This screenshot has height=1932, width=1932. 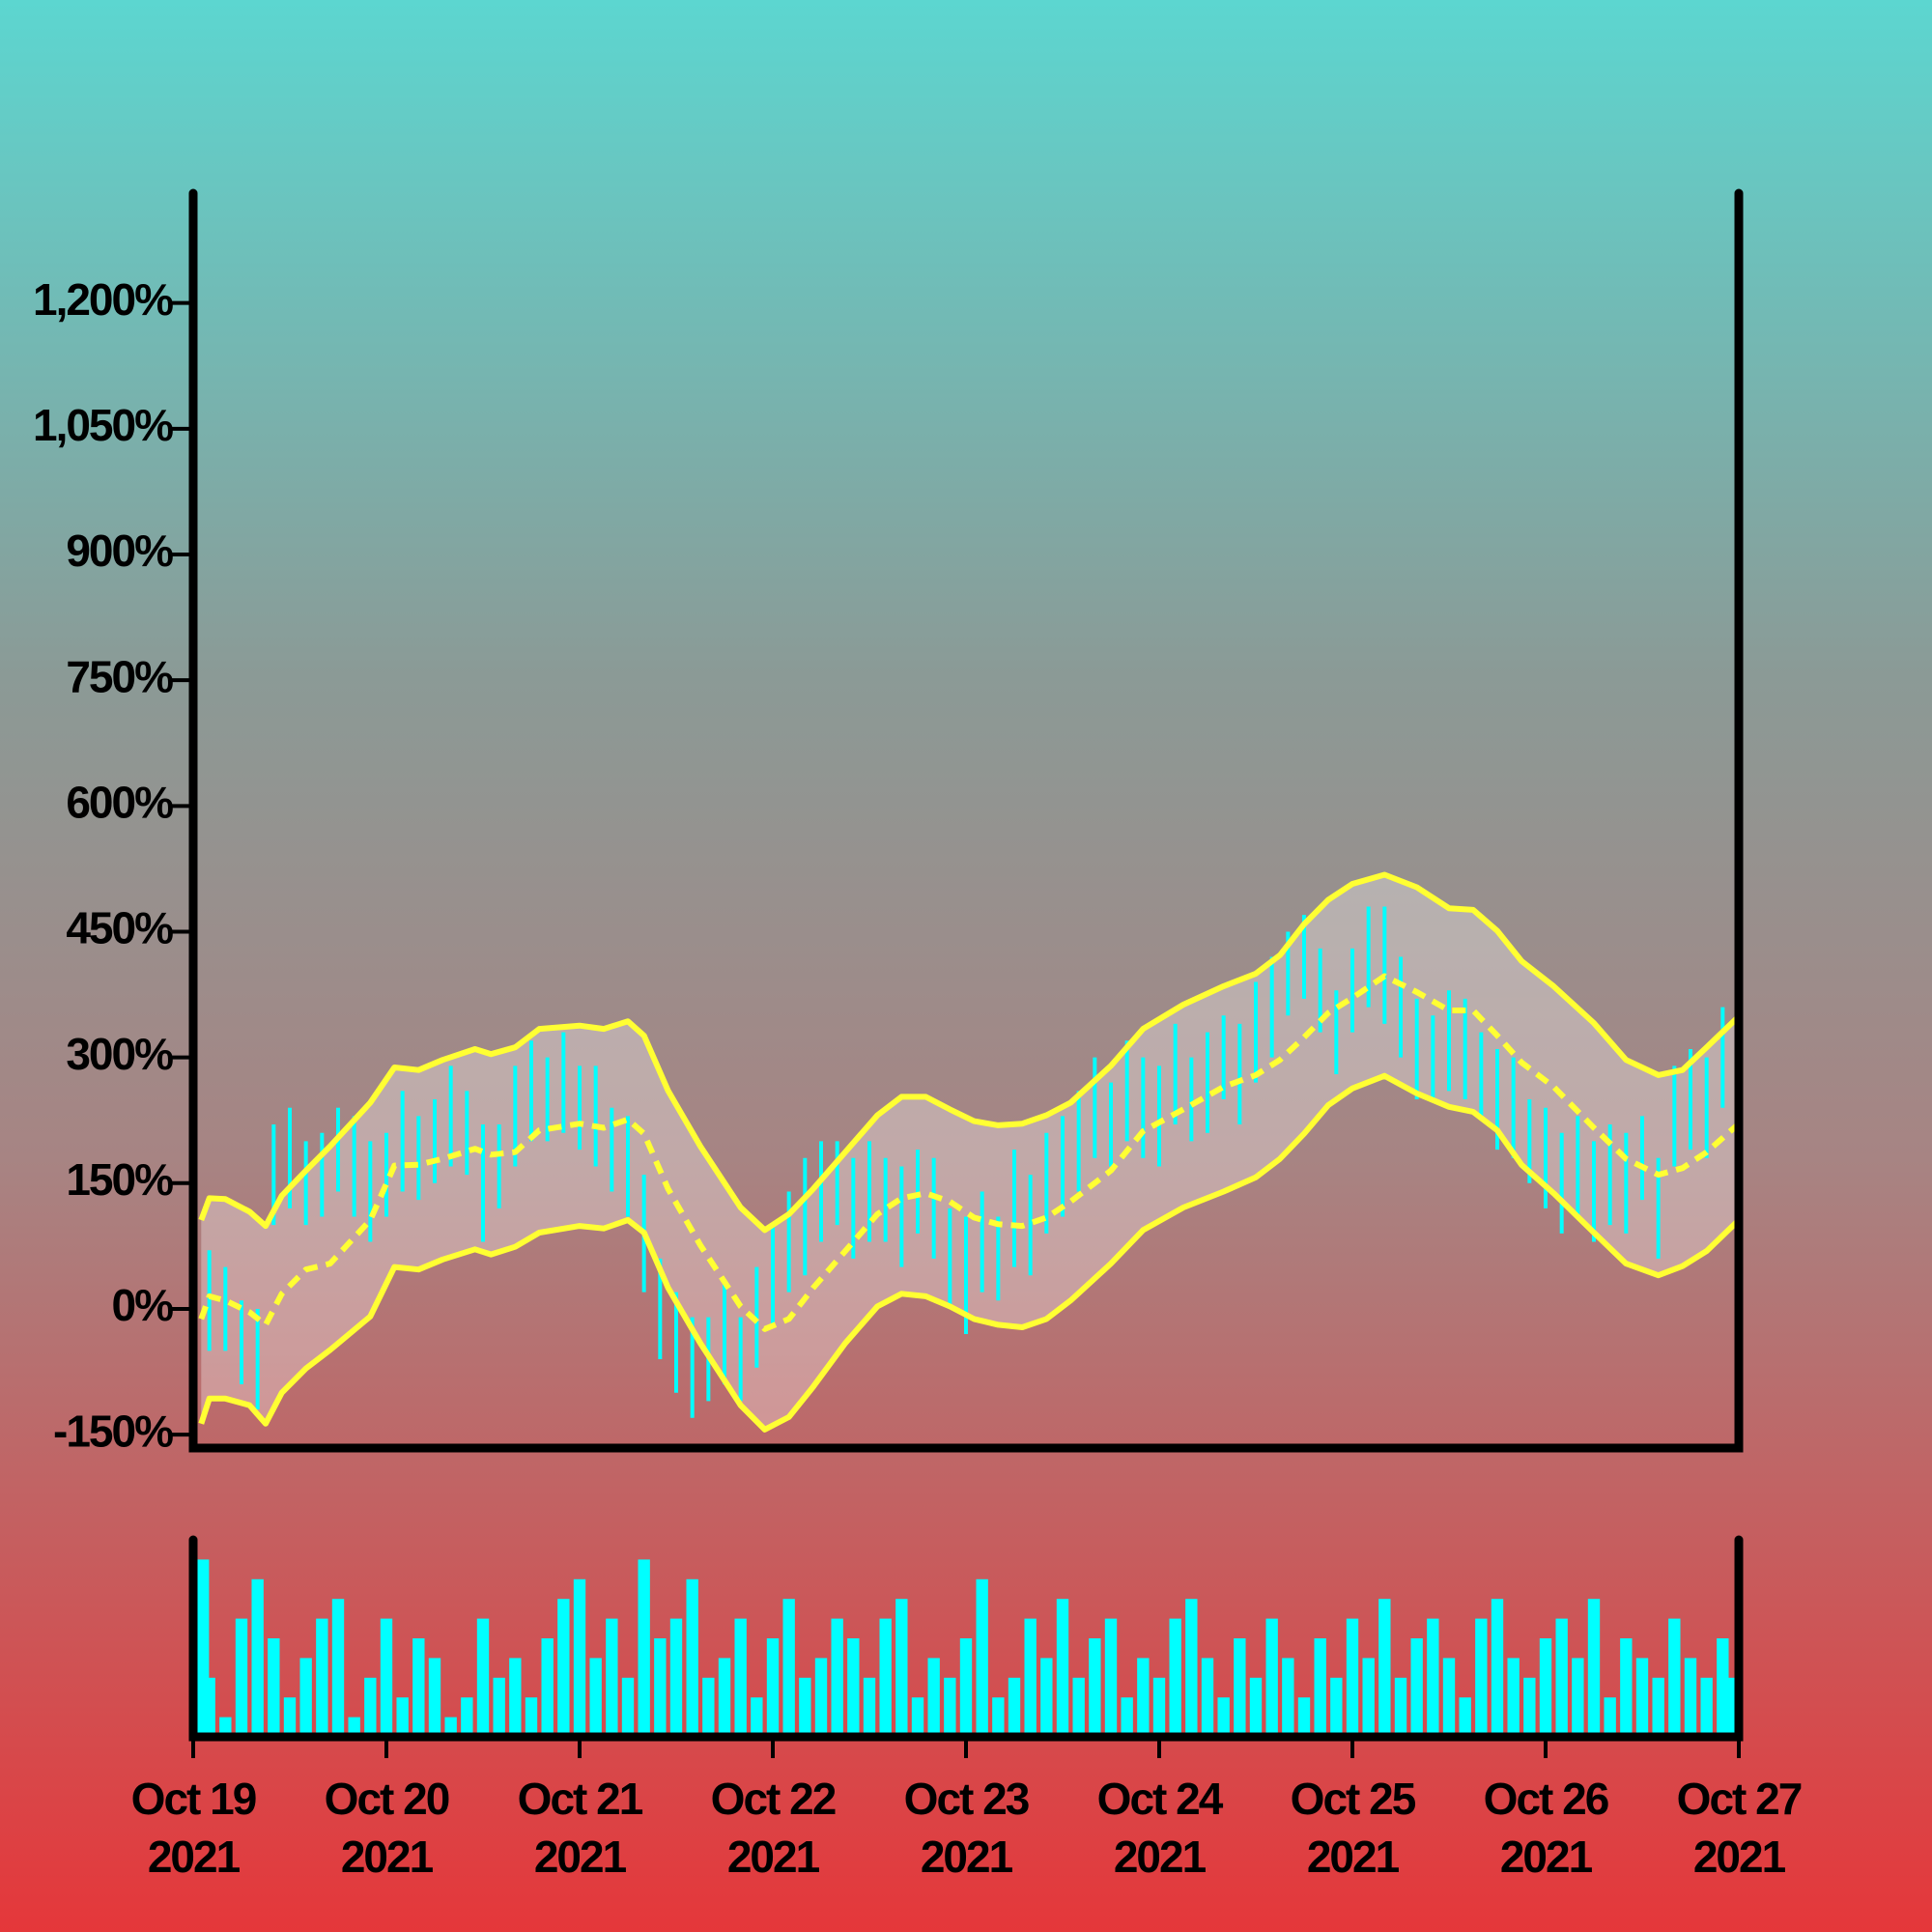 What do you see at coordinates (773, 1799) in the screenshot?
I see `x-tick-label: Oct 22` at bounding box center [773, 1799].